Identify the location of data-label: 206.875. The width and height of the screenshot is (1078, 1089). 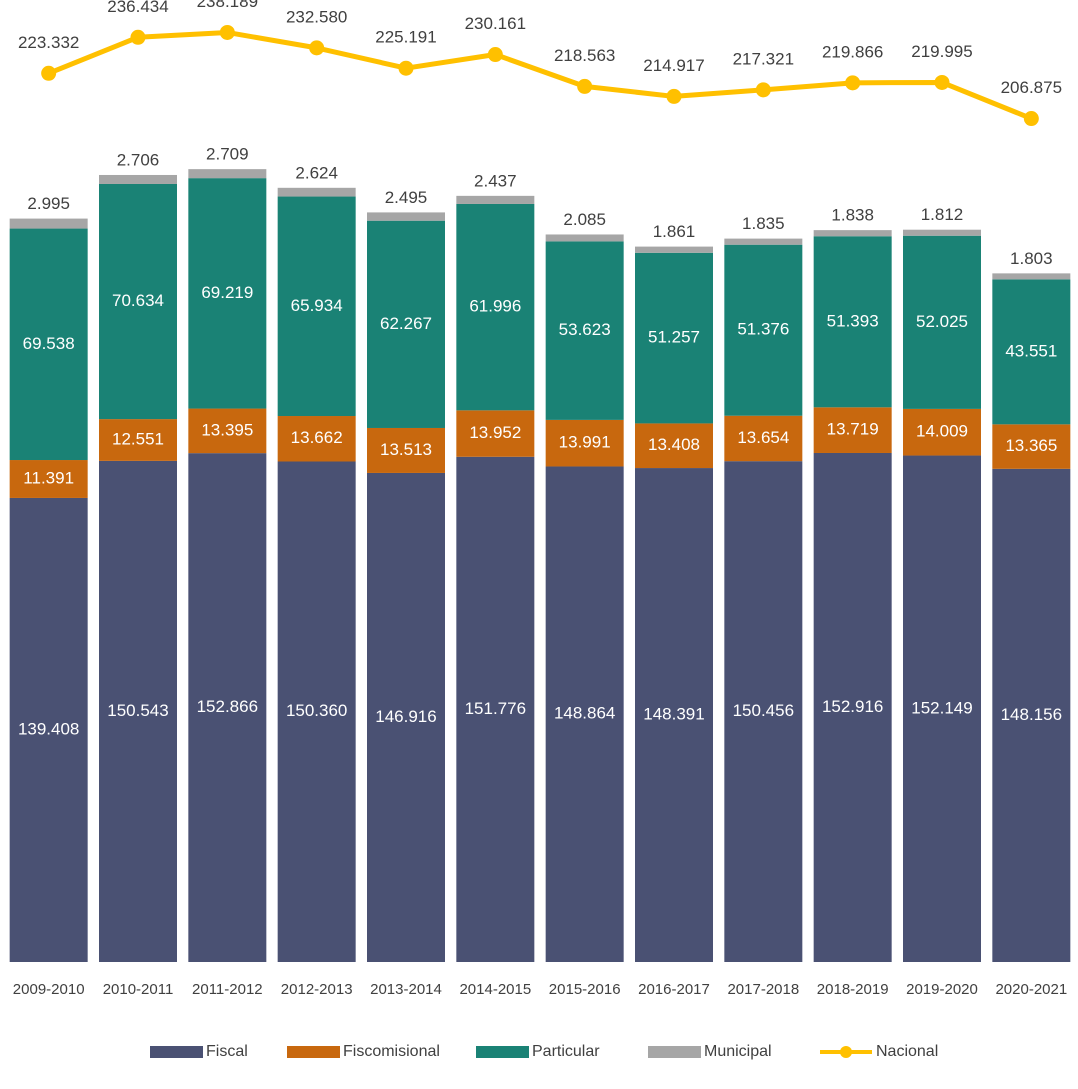
(1031, 87).